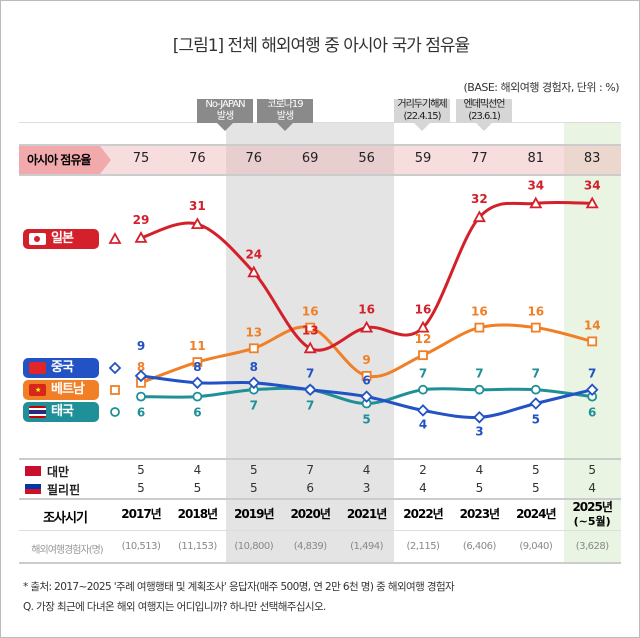  I want to click on period-year: 2017년, so click(141, 514).